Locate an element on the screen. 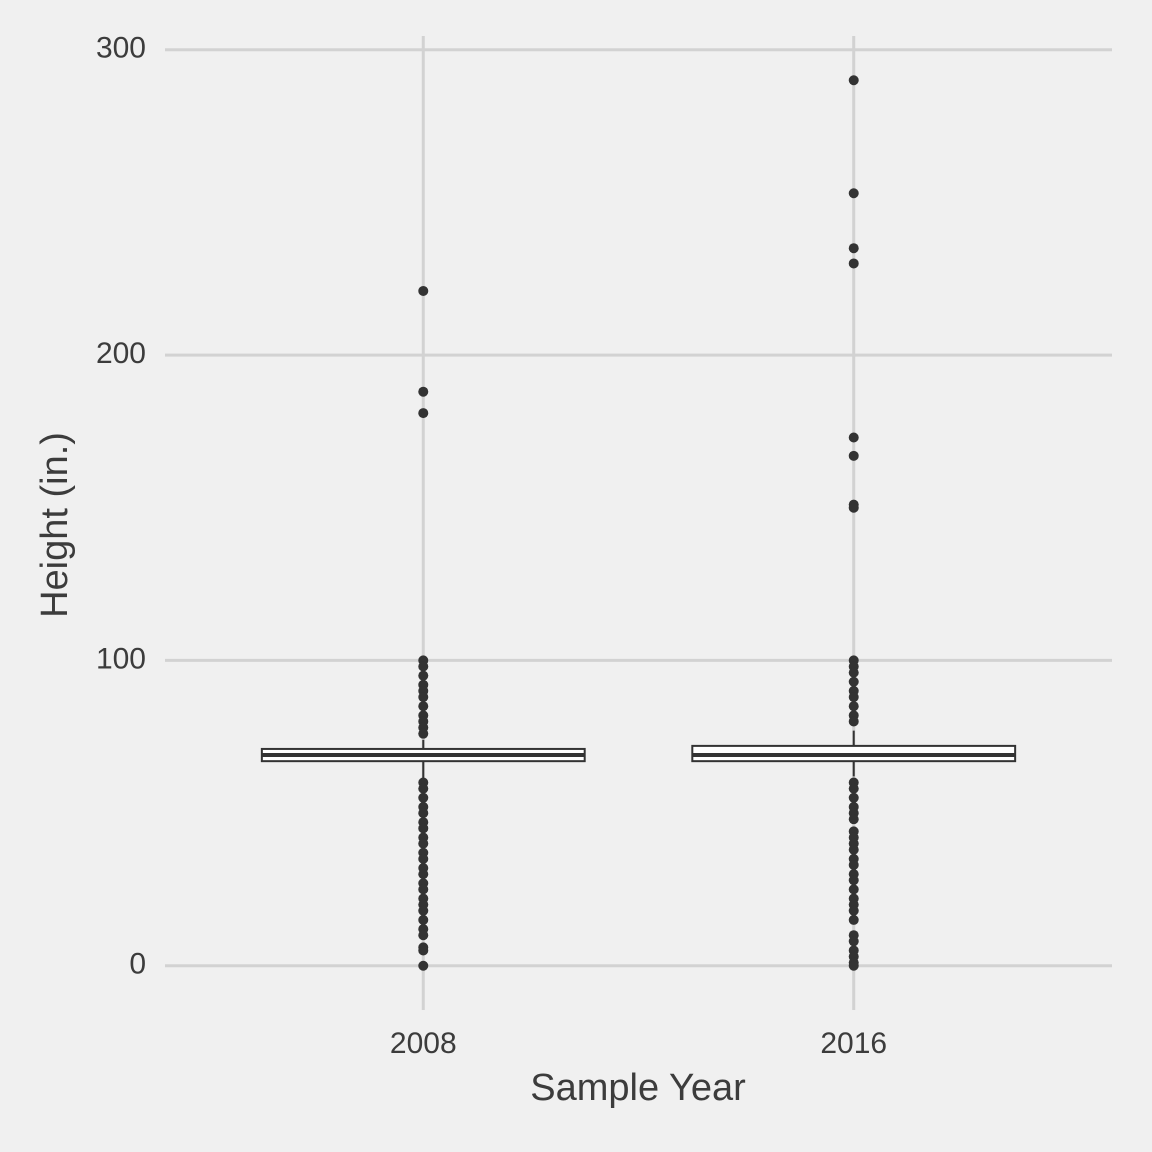 The height and width of the screenshot is (1152, 1152). y-tick-label: 200 is located at coordinates (121, 353).